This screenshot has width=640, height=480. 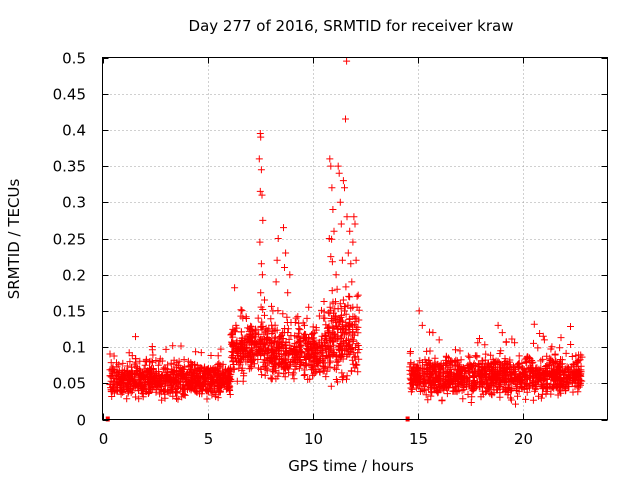 I want to click on y-tick-label: 0.35, so click(x=69, y=167).